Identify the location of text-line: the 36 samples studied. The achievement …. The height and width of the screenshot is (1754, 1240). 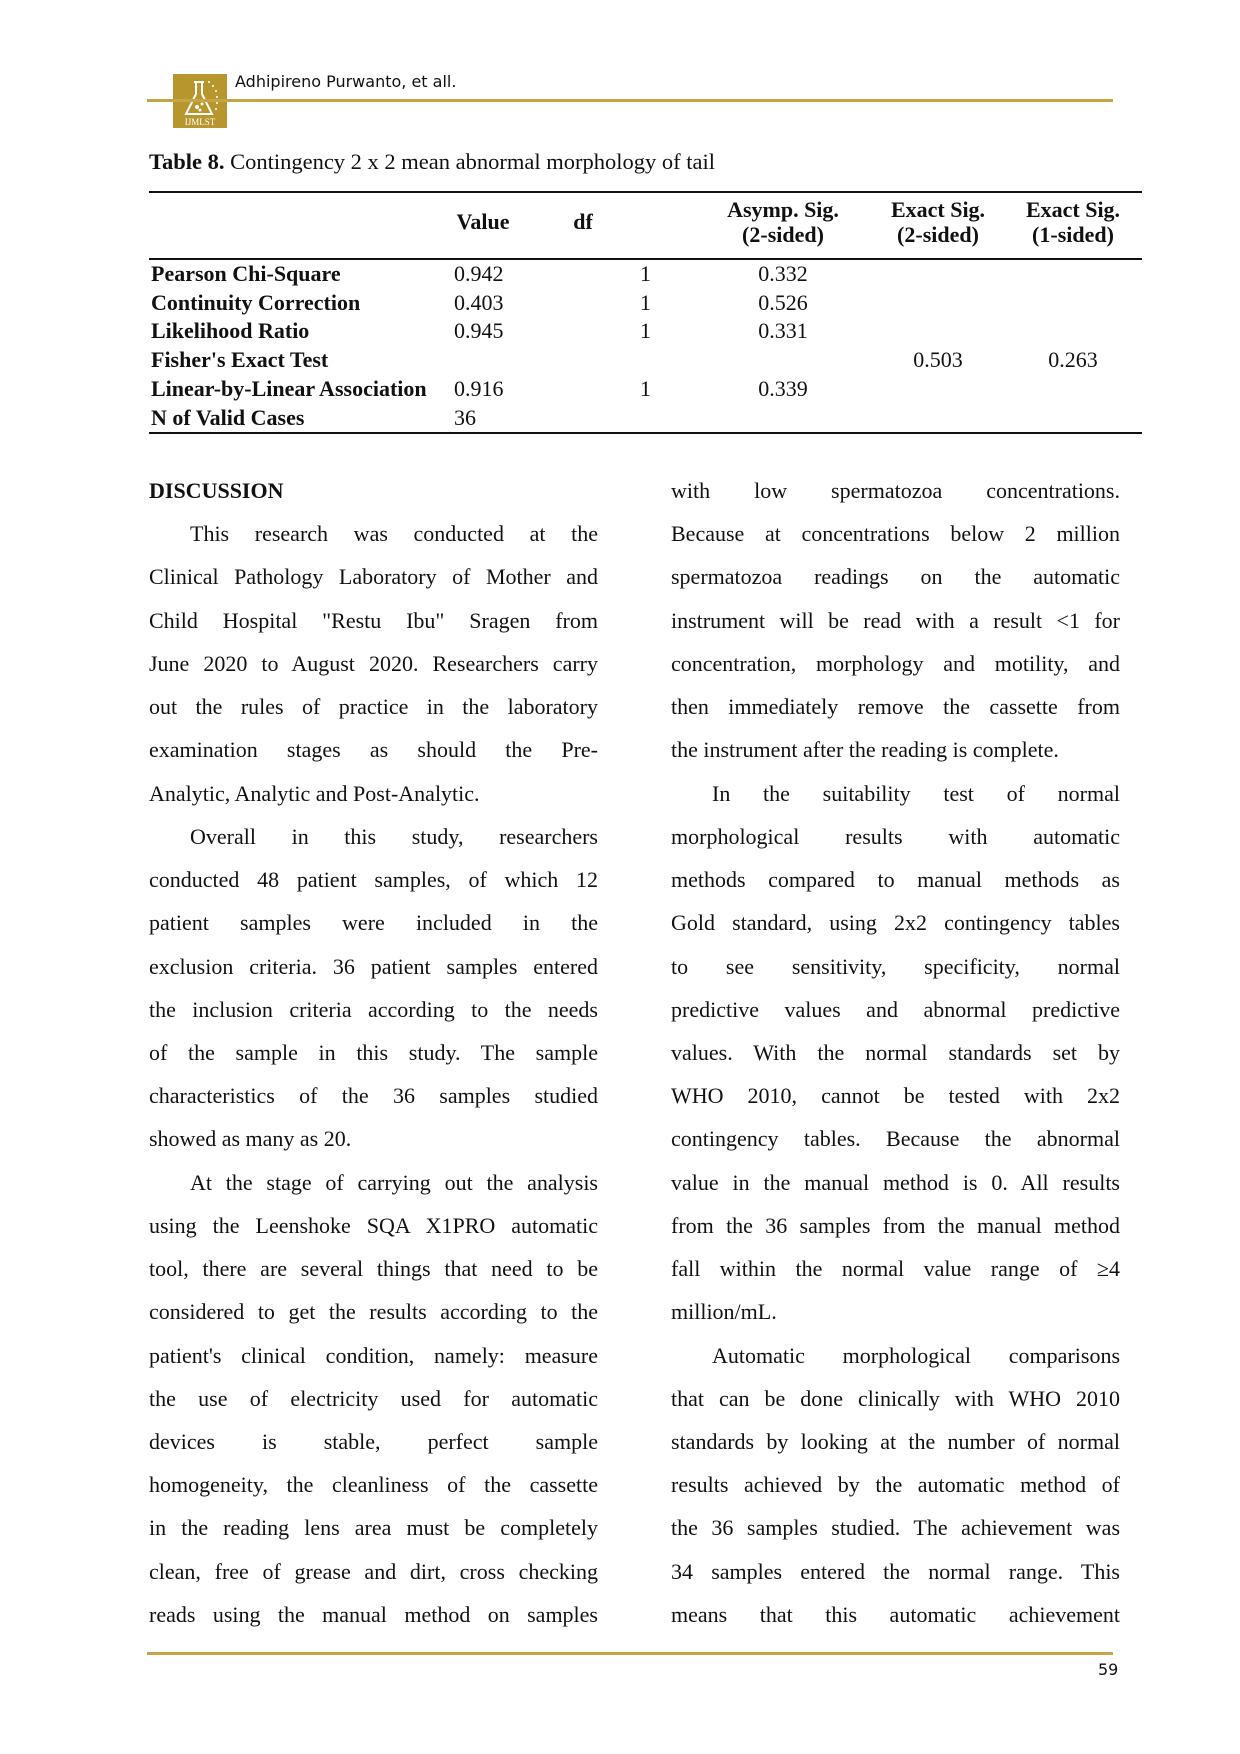
(895, 1528).